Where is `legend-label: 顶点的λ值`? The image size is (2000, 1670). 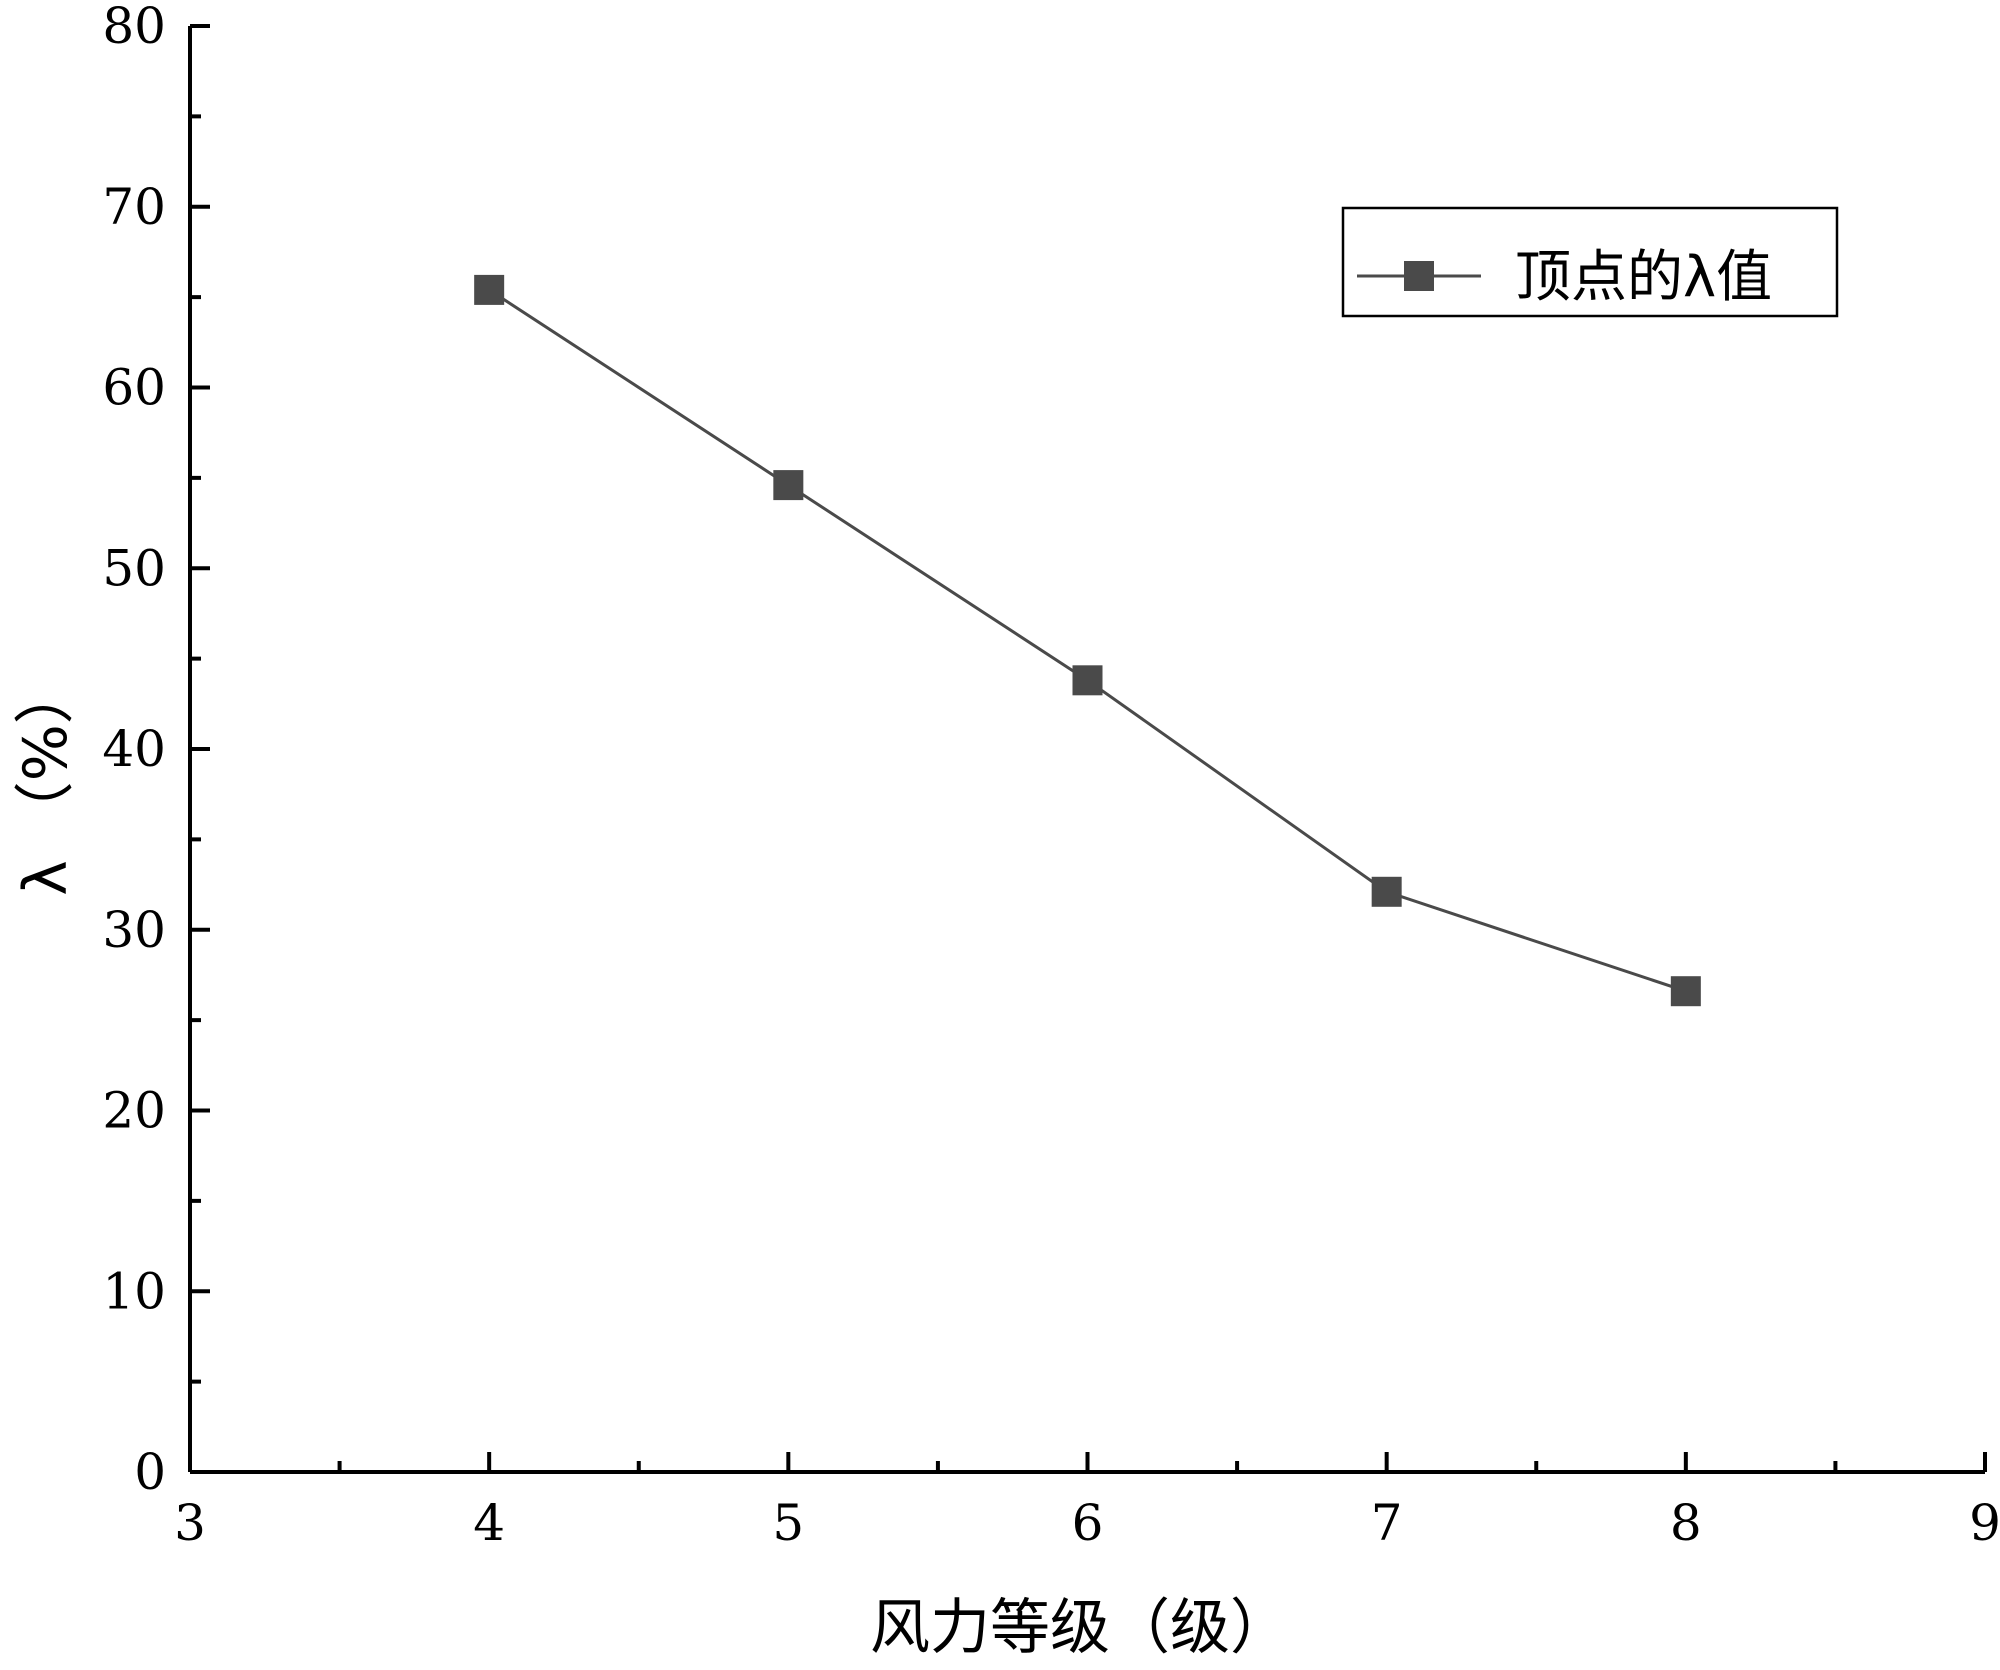
legend-label: 顶点的λ值 is located at coordinates (1643, 277).